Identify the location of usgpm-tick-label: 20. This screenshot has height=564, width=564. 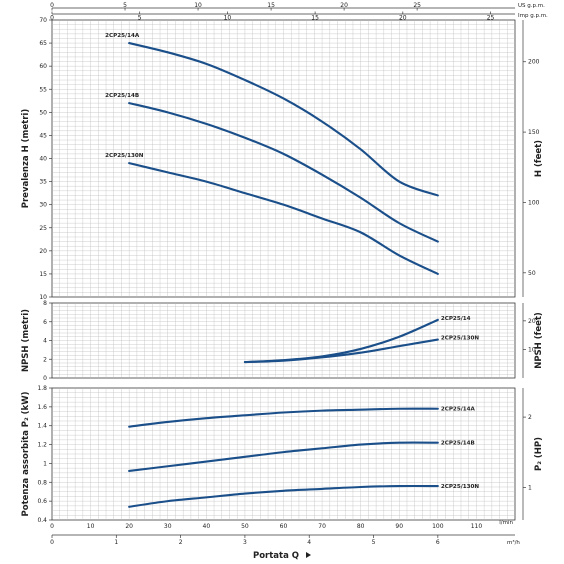
(344, 5).